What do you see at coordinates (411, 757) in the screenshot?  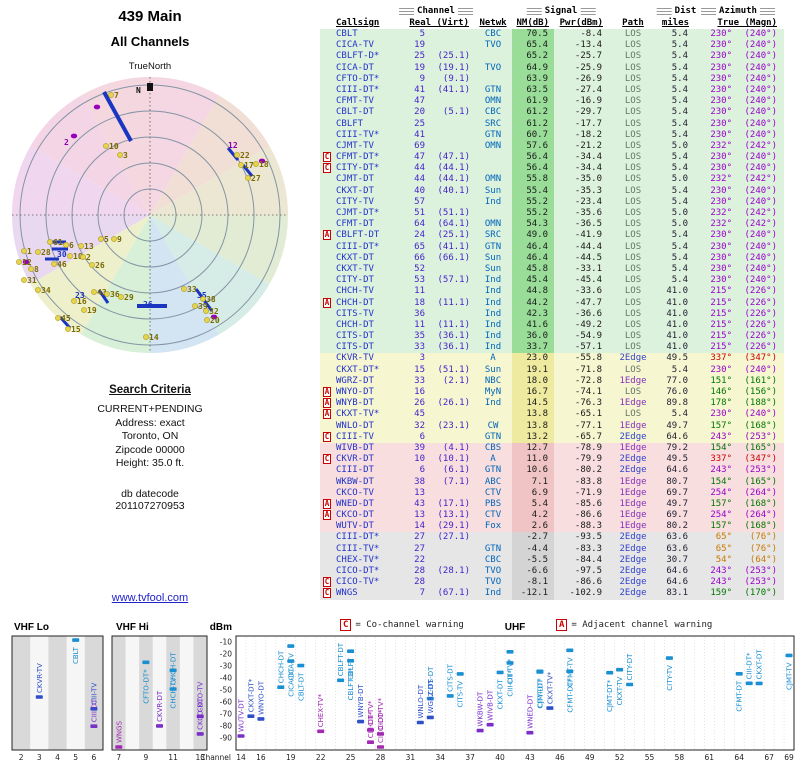 I see `channel-tick-label: 31` at bounding box center [411, 757].